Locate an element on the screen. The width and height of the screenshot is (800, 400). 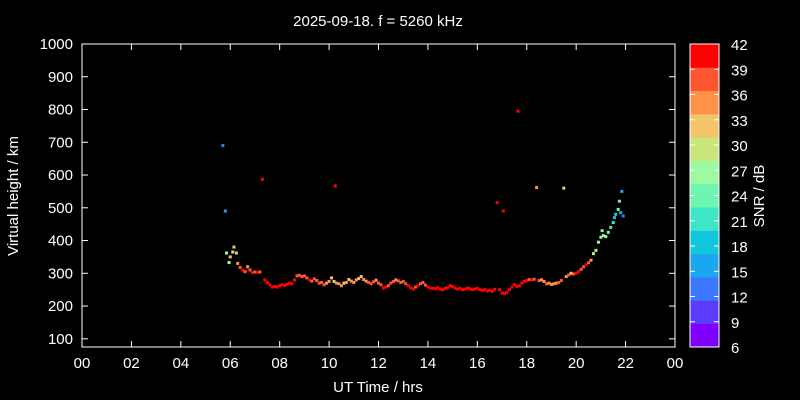
colorbar-tick-label: 18 is located at coordinates (739, 247).